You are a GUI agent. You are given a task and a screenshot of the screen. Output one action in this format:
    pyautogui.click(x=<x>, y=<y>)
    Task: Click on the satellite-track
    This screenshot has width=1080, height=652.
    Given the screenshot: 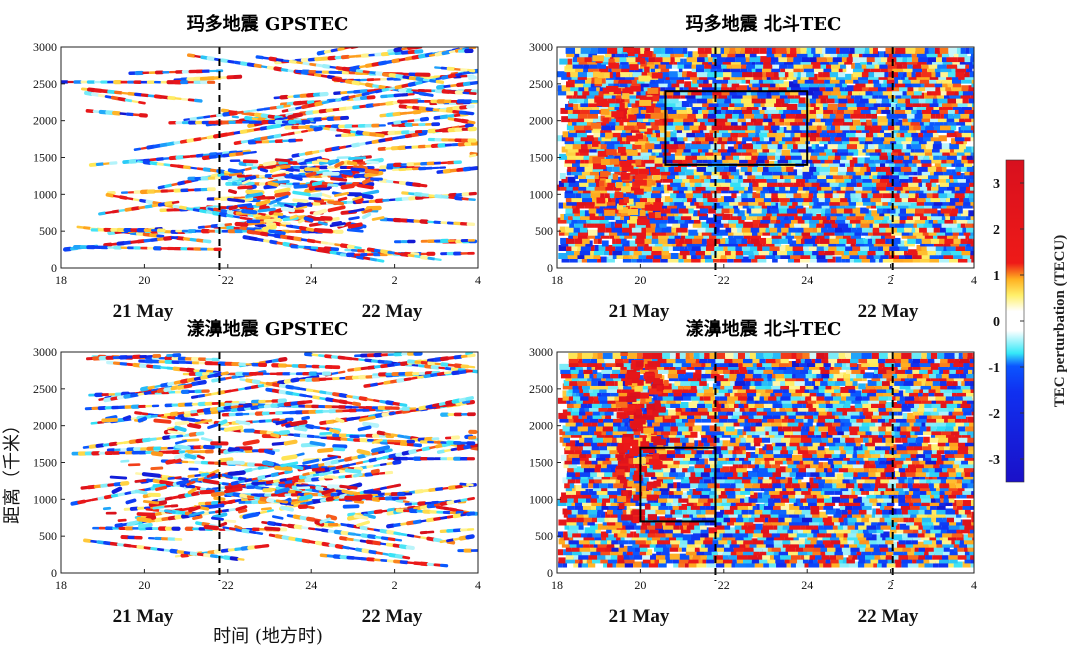 What is the action you would take?
    pyautogui.click(x=375, y=92)
    